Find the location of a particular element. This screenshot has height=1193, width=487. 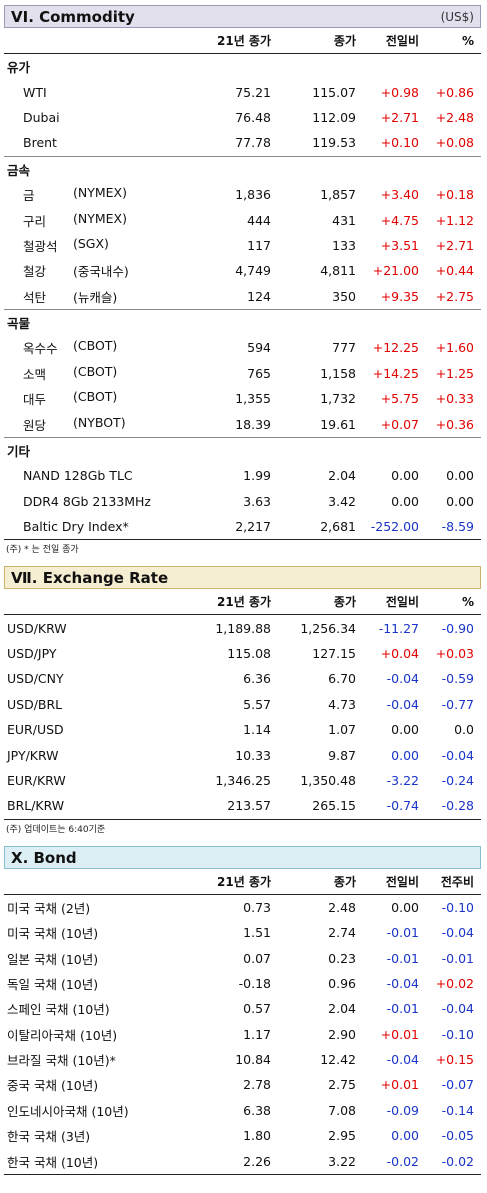

commodity-table-bottom-rule is located at coordinates (242, 540).